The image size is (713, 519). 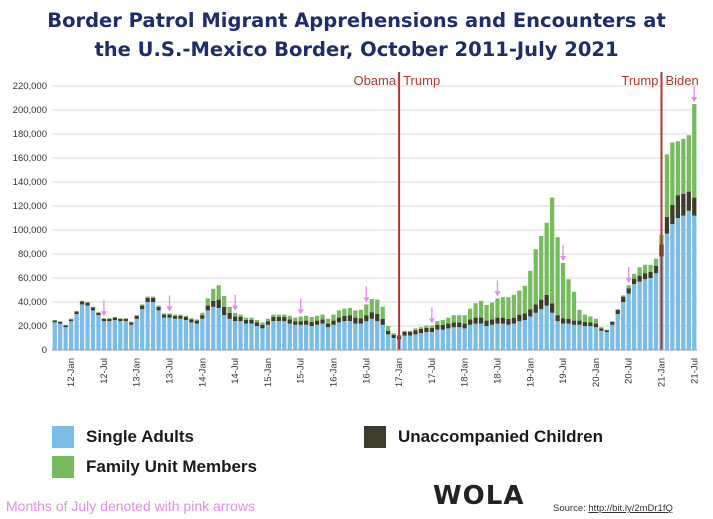 I want to click on legend-unaccompanied-children: Unaccompanied Children, so click(x=483, y=437).